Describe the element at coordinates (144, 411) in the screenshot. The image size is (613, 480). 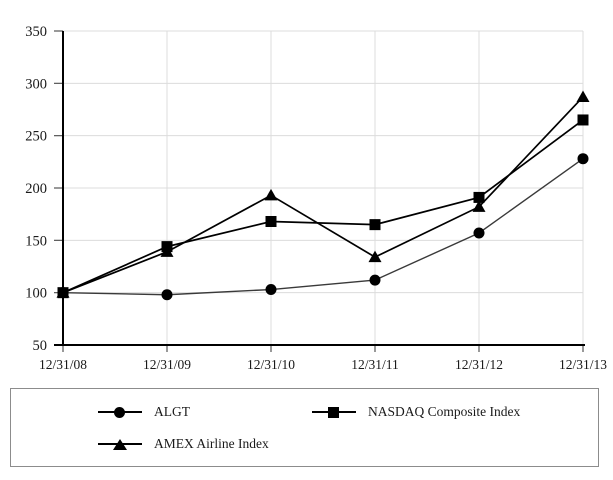
I see `legend-item-algt: ALGT` at that location.